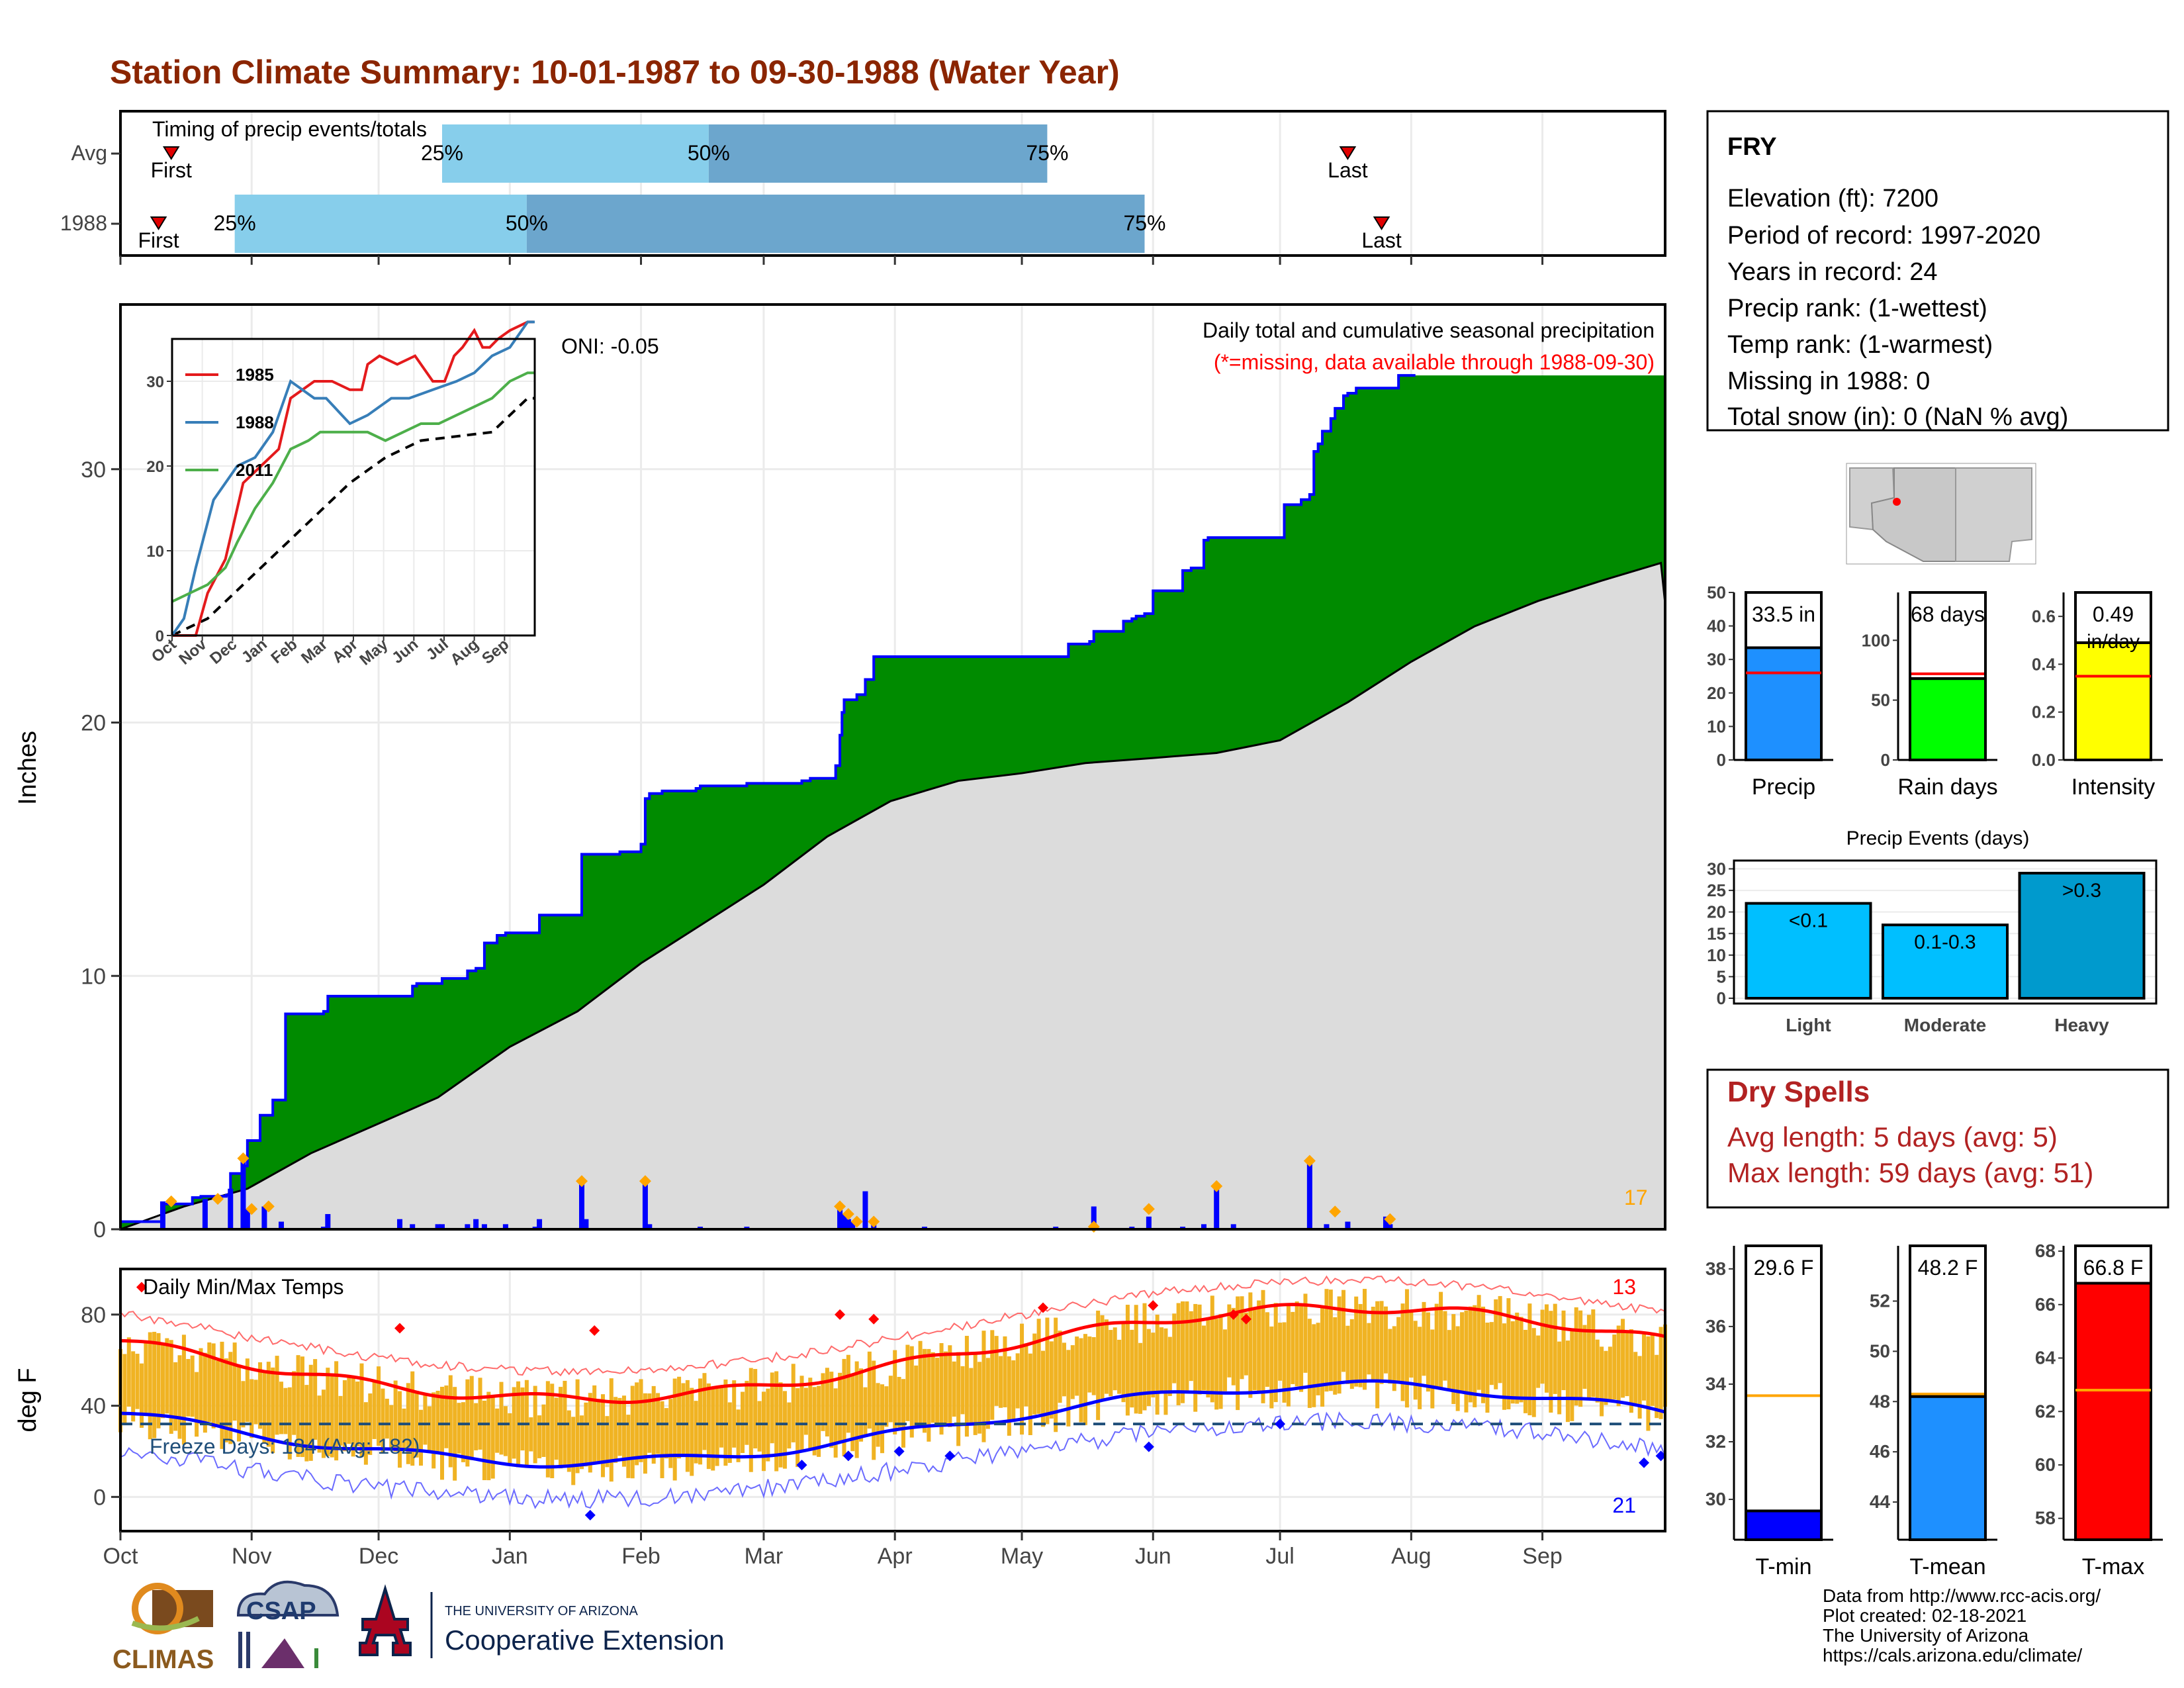 The width and height of the screenshot is (2184, 1688). What do you see at coordinates (1716, 1441) in the screenshot?
I see `temp-summary-tmin-ytick-label-1: 32` at bounding box center [1716, 1441].